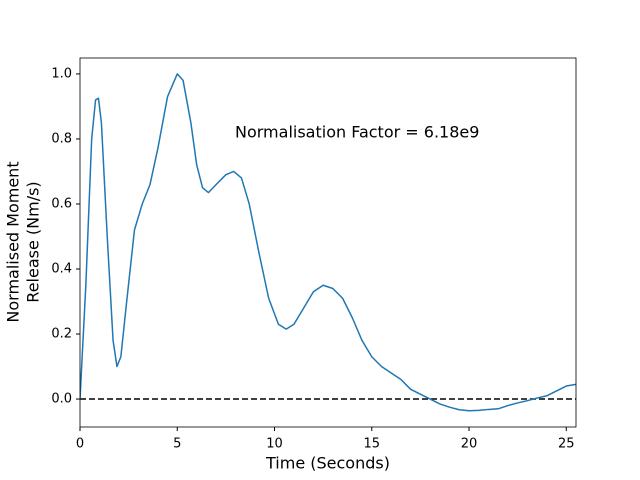  What do you see at coordinates (80, 444) in the screenshot?
I see `x-tick-label: 0` at bounding box center [80, 444].